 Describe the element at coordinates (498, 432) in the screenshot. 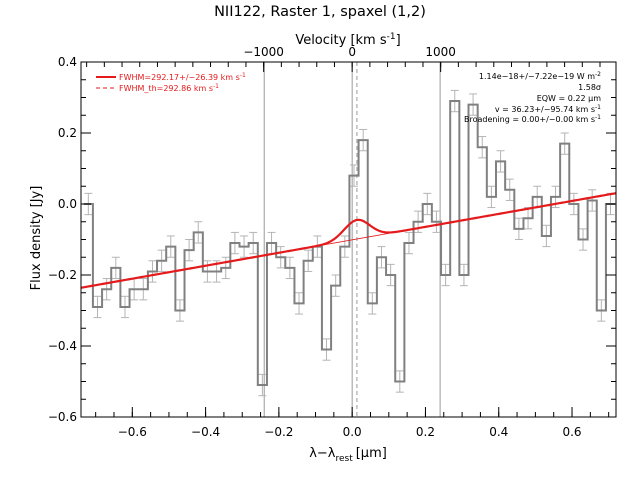

I see `x-tick-label: 0.4` at that location.